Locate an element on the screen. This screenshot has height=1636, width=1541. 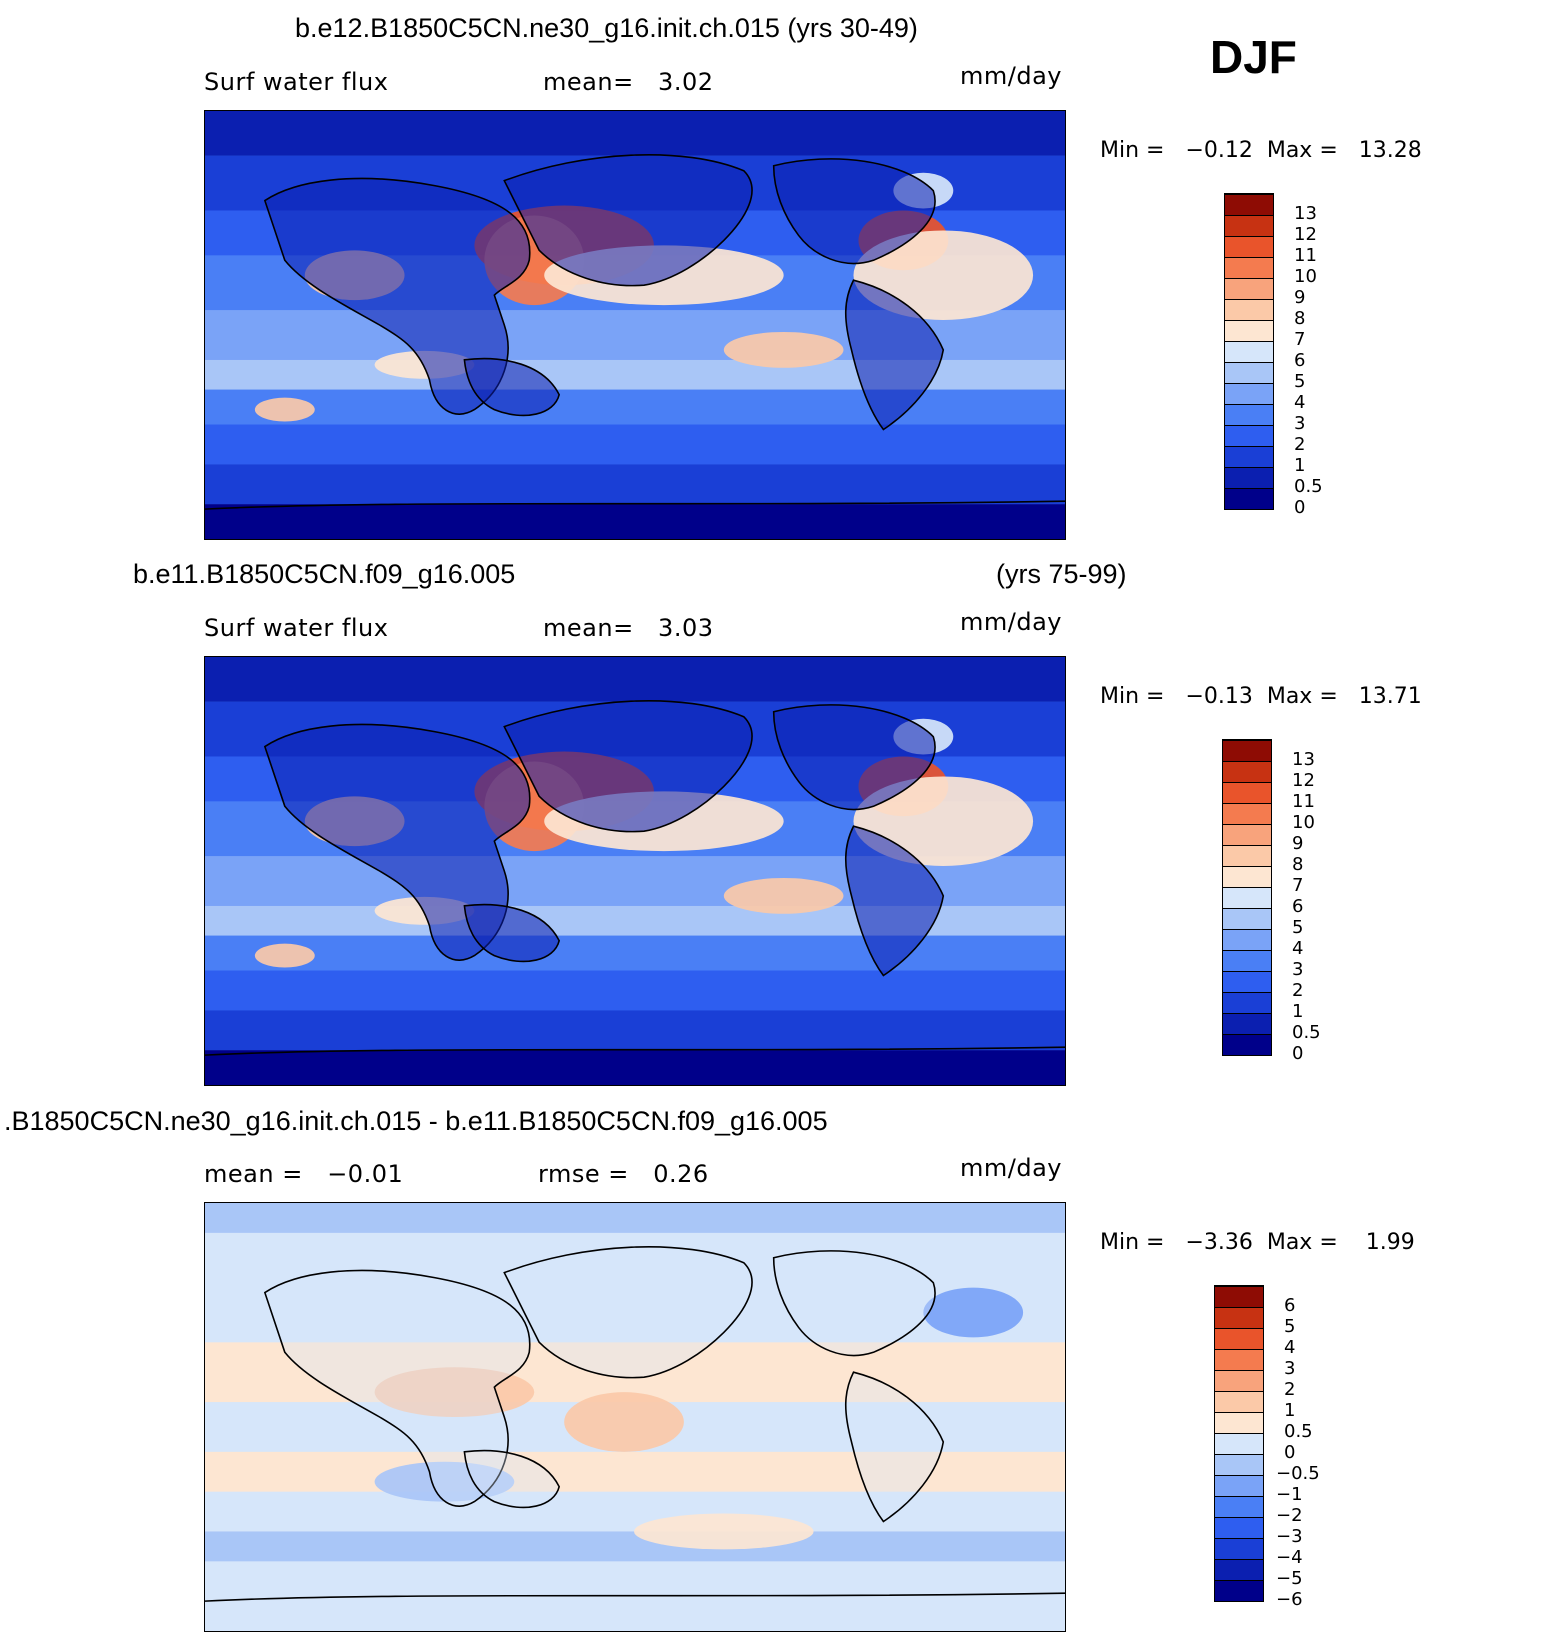
panel3-rmse-label: rmse = 0.26 is located at coordinates (623, 1174).